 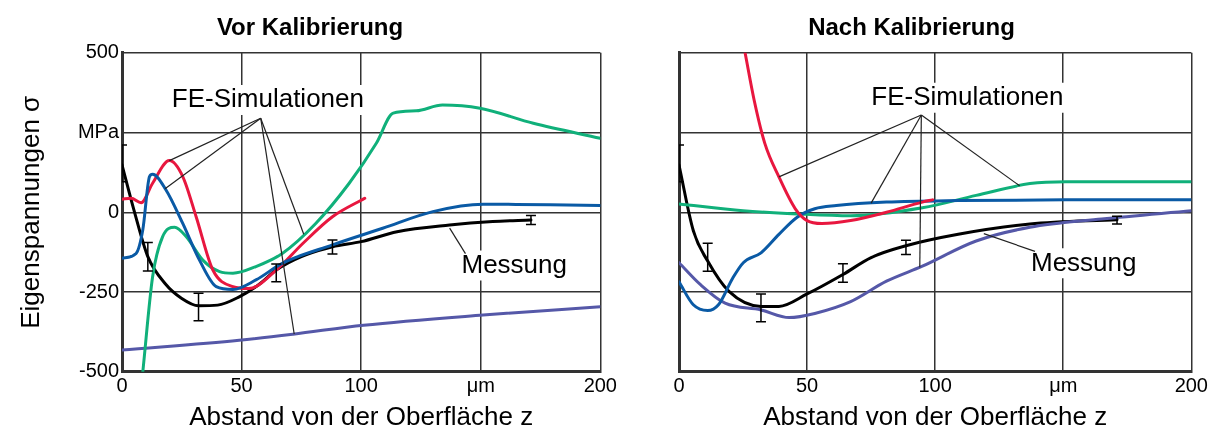 What do you see at coordinates (679, 385) in the screenshot?
I see `x-tick-label: 0` at bounding box center [679, 385].